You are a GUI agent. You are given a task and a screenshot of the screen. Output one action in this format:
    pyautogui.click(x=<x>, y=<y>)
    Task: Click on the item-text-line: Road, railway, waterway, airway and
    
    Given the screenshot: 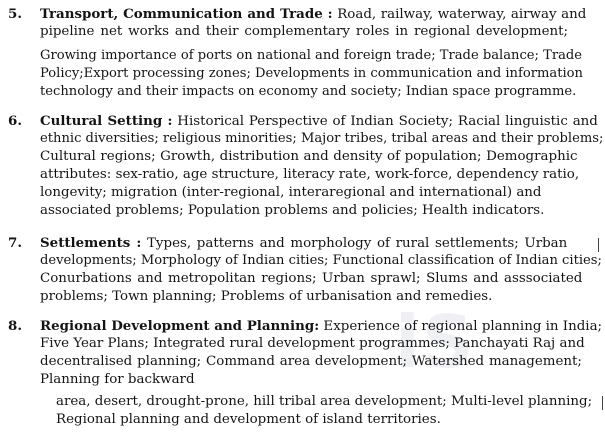 What is the action you would take?
    pyautogui.click(x=462, y=14)
    